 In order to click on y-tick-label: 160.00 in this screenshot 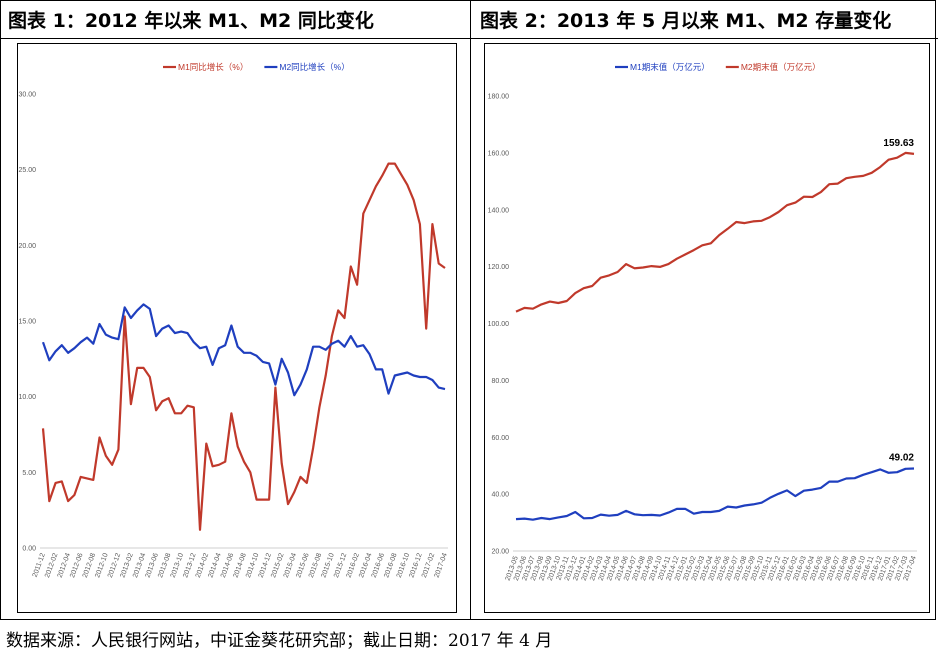, I will do `click(499, 153)`.